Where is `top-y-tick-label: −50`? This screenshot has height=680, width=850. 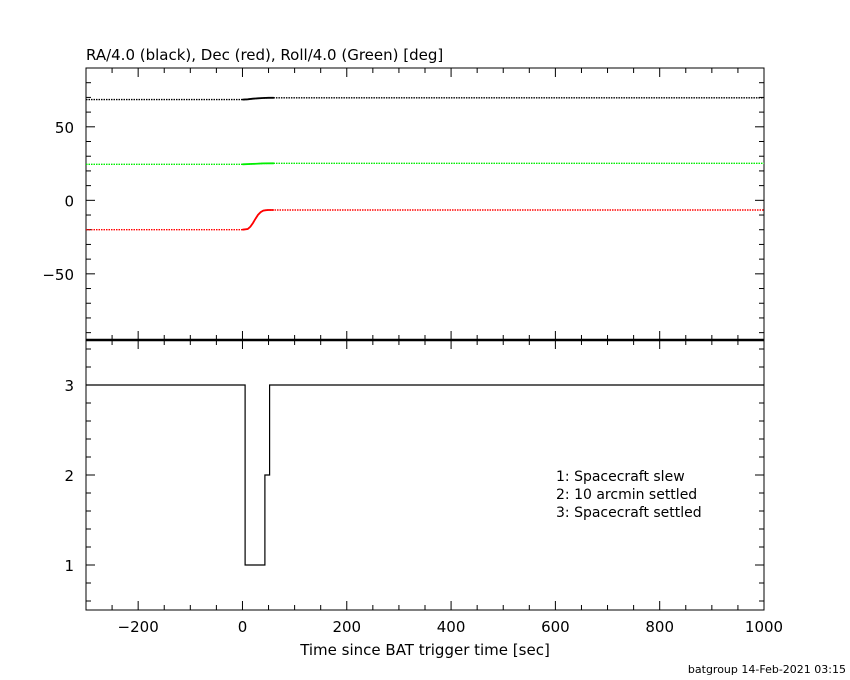 top-y-tick-label: −50 is located at coordinates (58, 275).